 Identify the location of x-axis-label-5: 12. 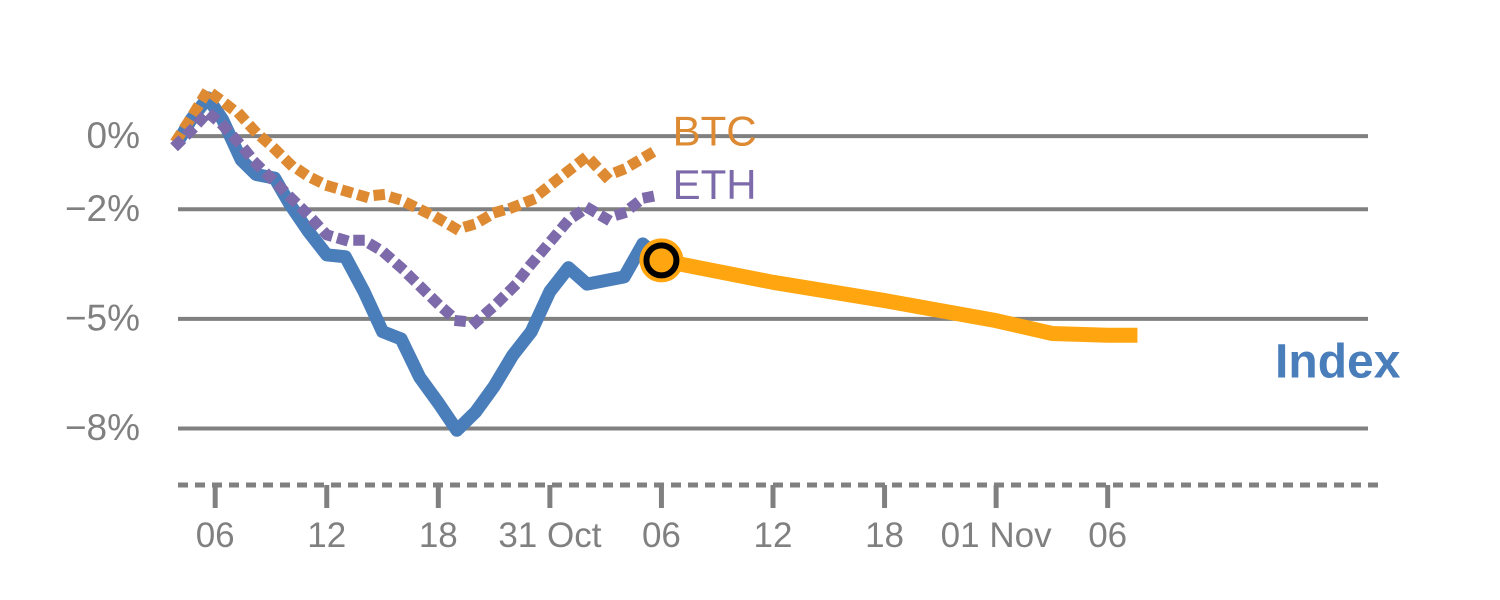
(773, 535).